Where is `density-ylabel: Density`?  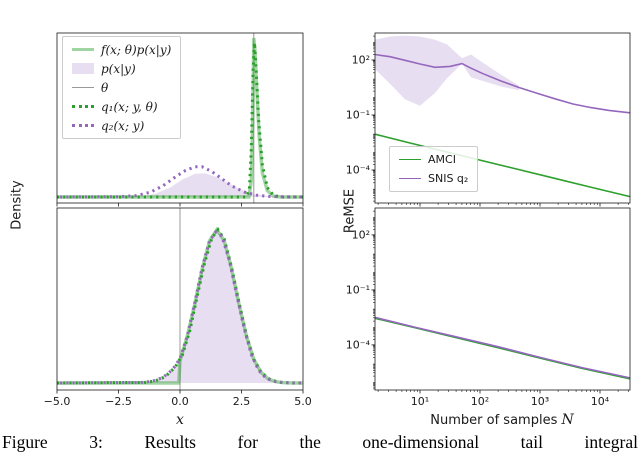 density-ylabel: Density is located at coordinates (17, 205).